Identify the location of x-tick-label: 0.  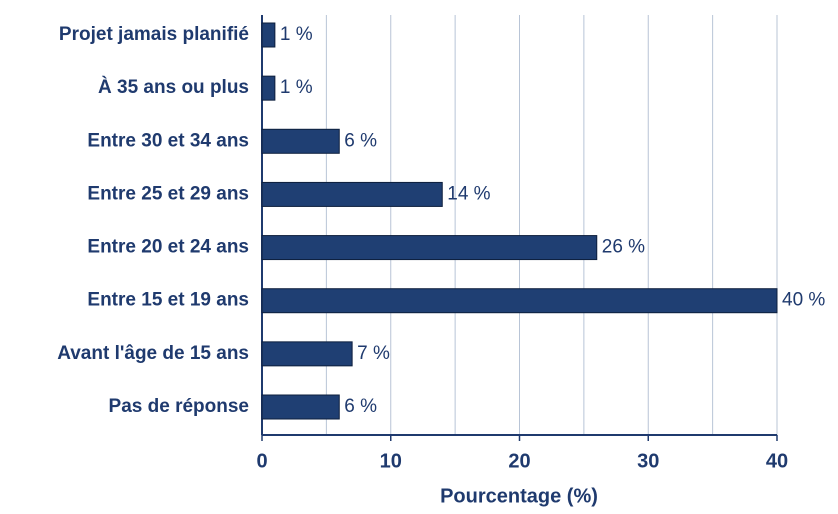
(261, 461).